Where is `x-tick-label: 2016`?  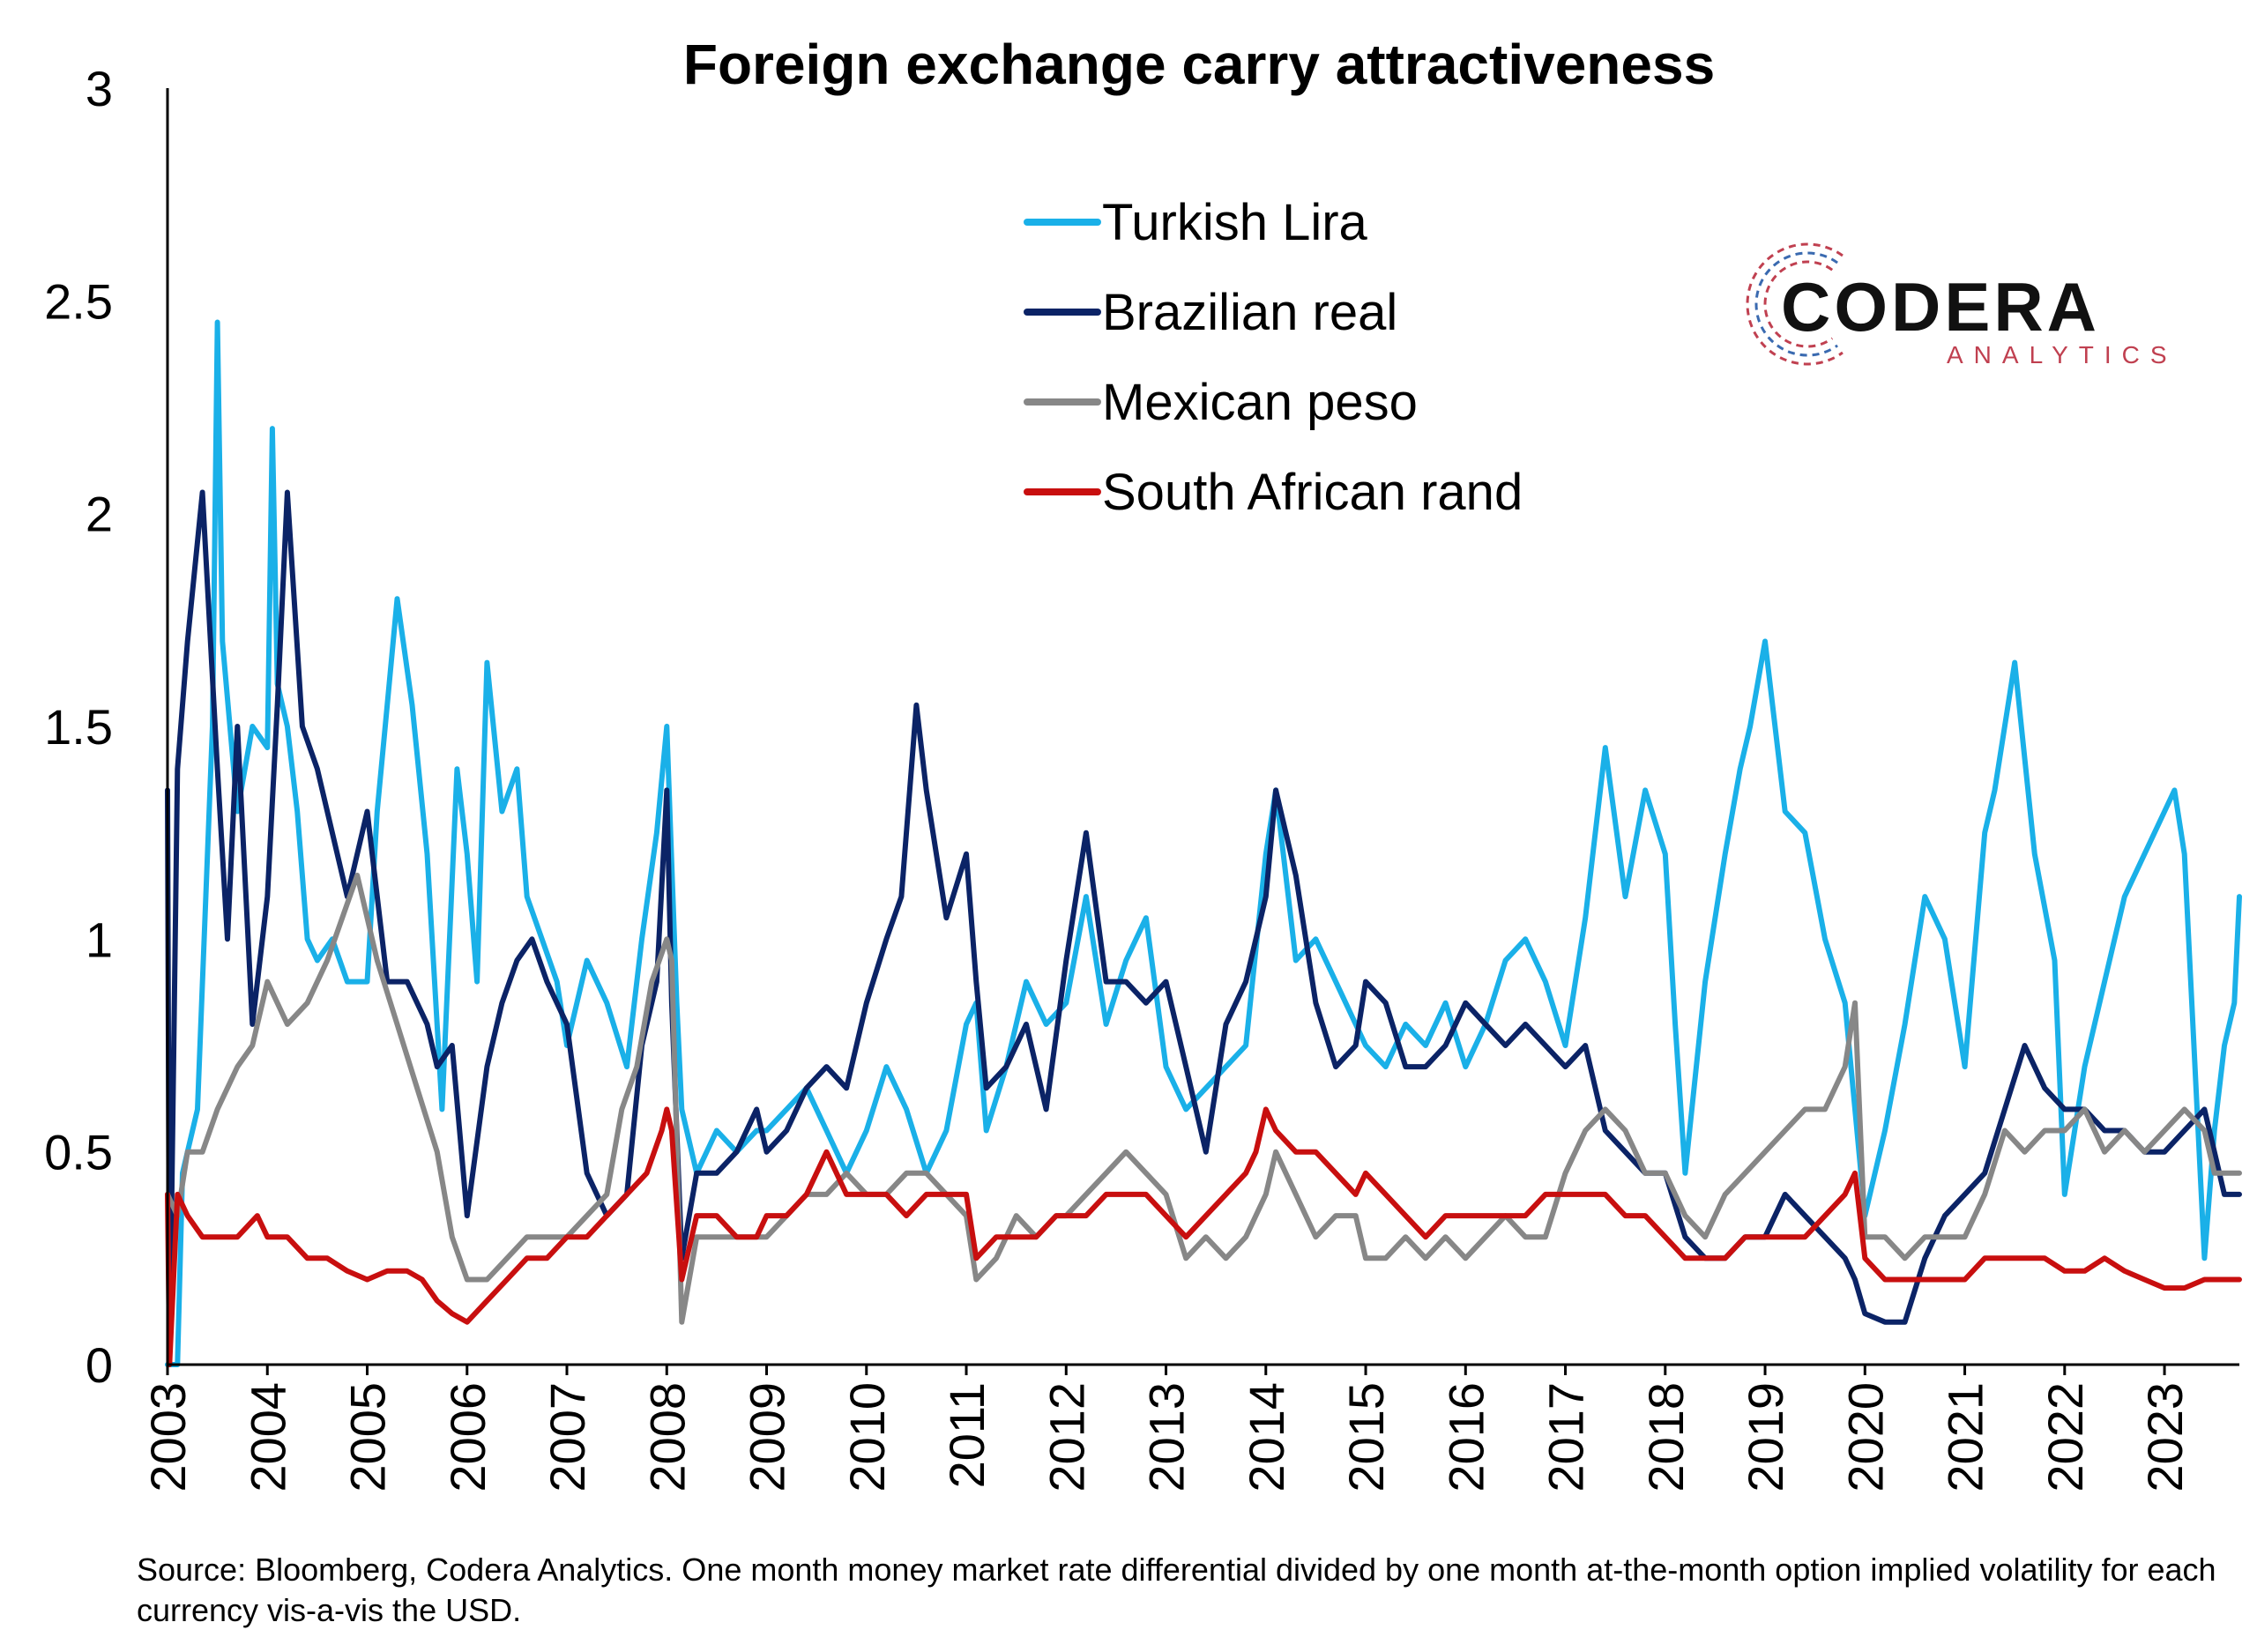
x-tick-label: 2016 is located at coordinates (1465, 1437).